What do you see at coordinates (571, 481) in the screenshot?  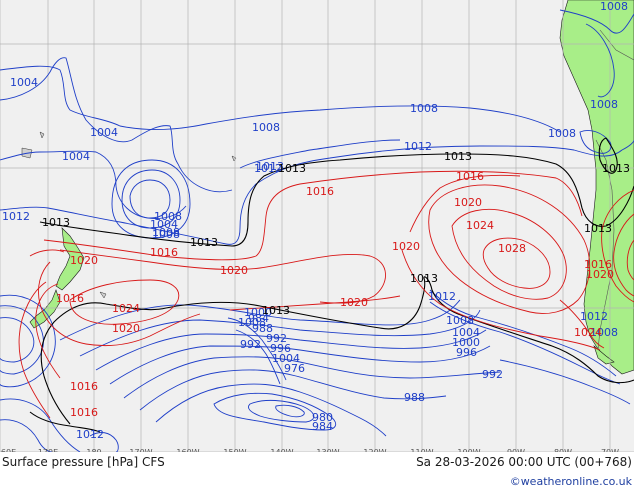 I see `credit-link: ©weatheronline.co.uk` at bounding box center [571, 481].